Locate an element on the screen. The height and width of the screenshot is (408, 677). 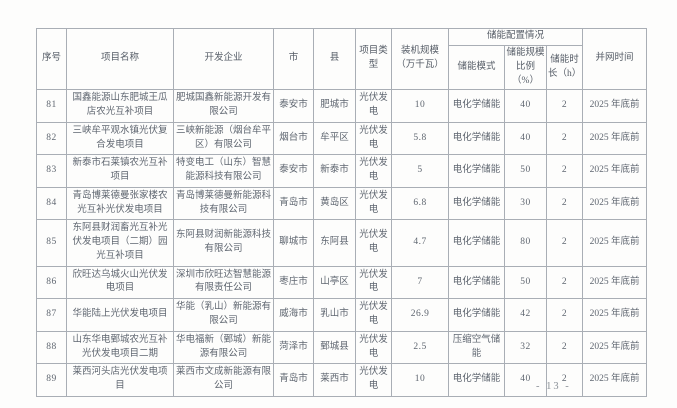
cell-project-name: 青岛博莱德曼张家楼农光互补光伏发电项目 is located at coordinates (120, 203).